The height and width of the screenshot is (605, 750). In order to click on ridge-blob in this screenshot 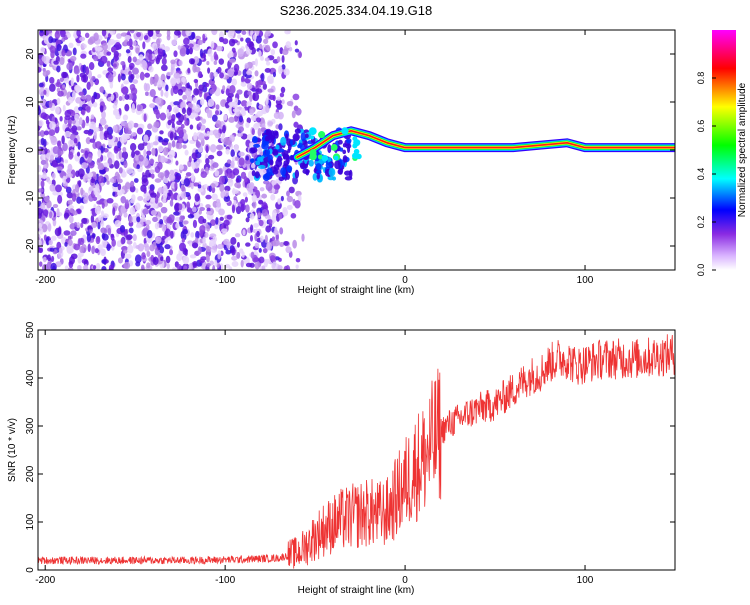, I will do `click(322, 135)`.